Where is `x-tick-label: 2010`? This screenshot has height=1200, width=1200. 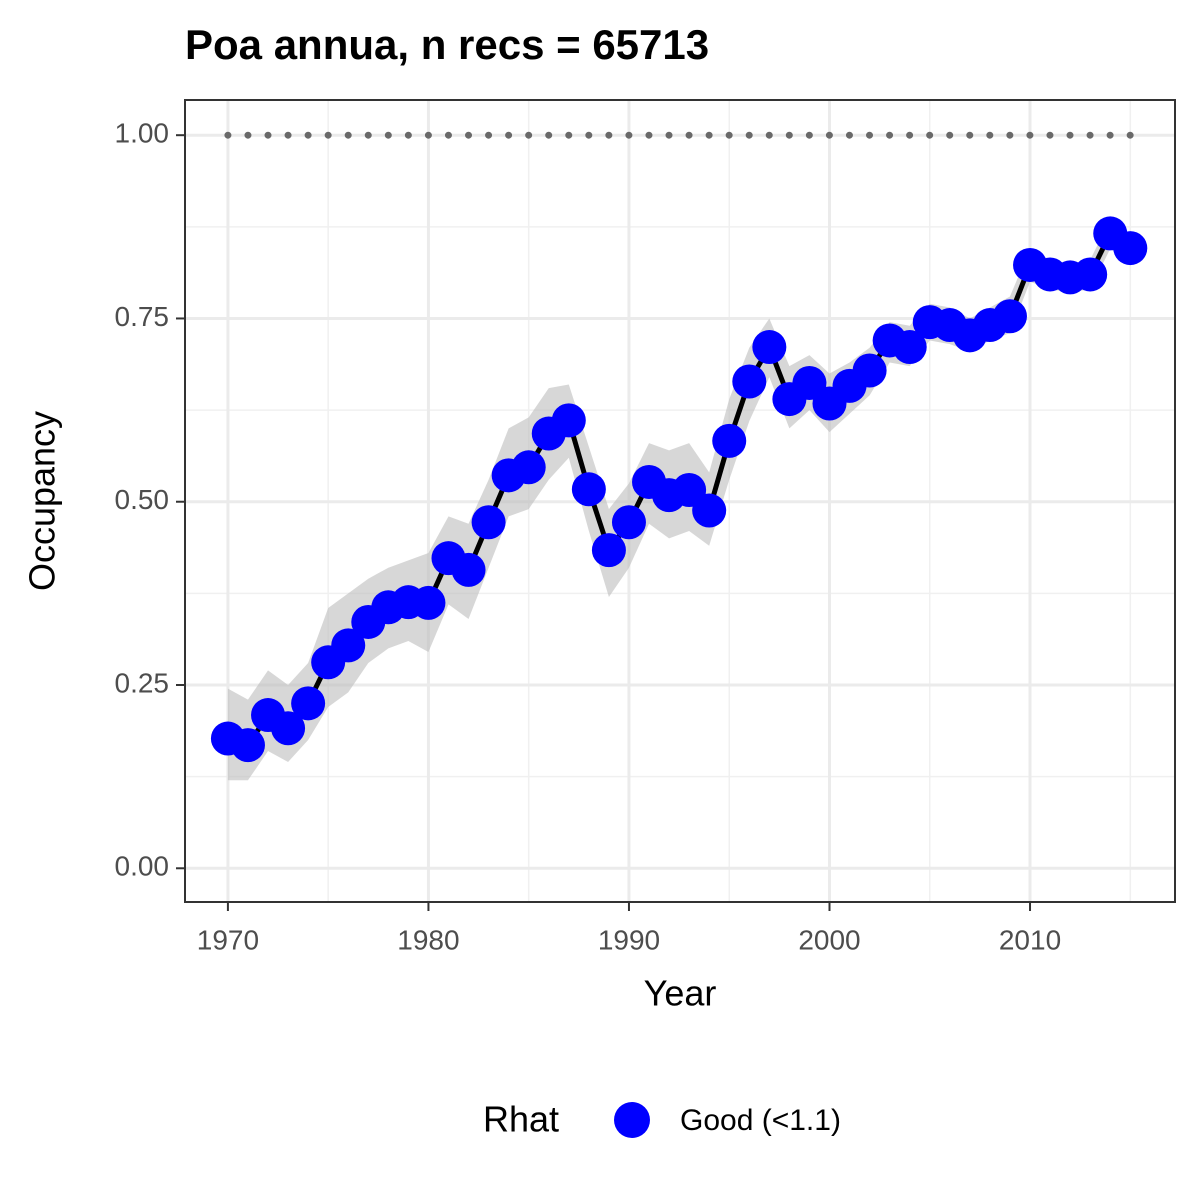
x-tick-label: 2010 is located at coordinates (1030, 939).